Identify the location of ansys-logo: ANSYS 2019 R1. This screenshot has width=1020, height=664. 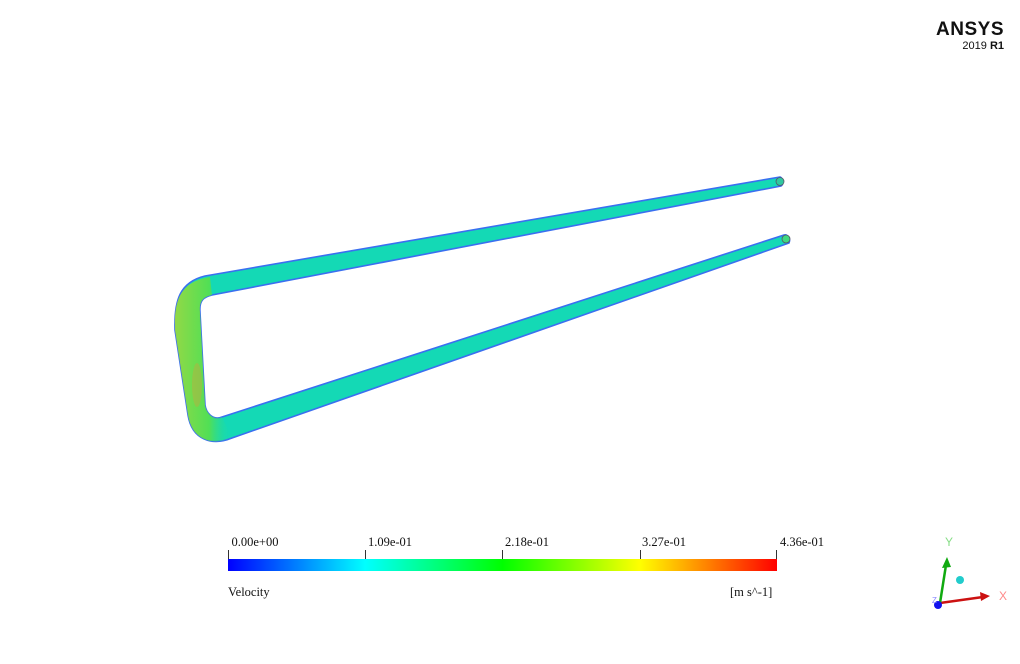
(970, 36).